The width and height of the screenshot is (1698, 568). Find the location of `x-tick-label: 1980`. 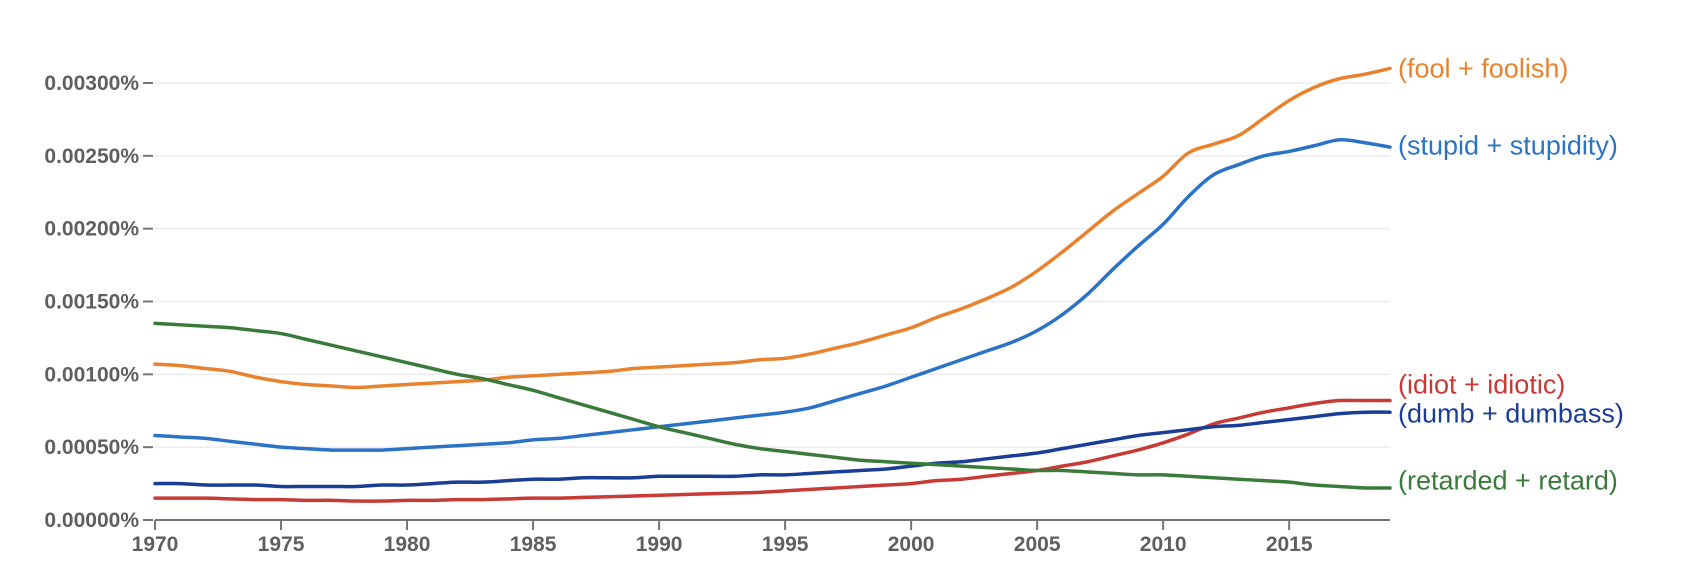

x-tick-label: 1980 is located at coordinates (407, 544).